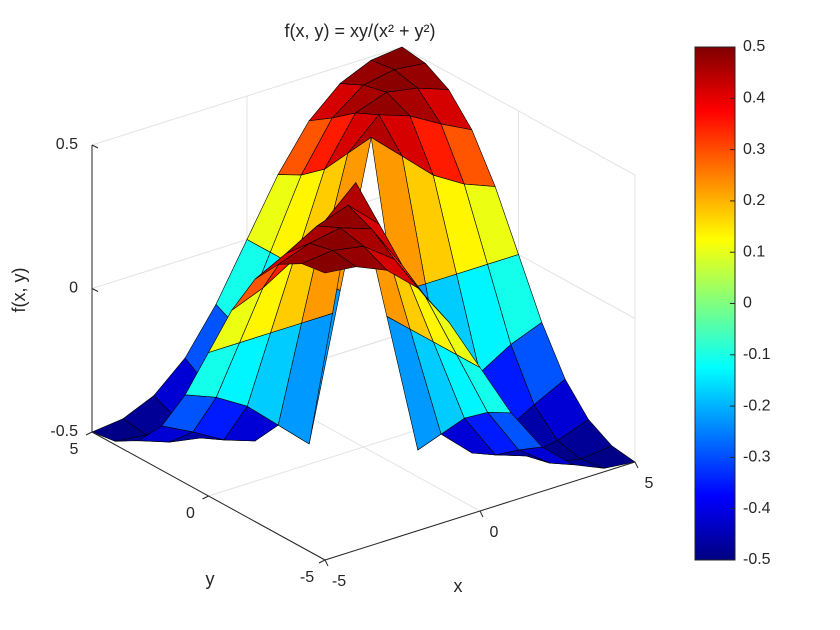 This screenshot has width=840, height=630. Describe the element at coordinates (754, 46) in the screenshot. I see `colorbar-tick-label: 0.5` at that location.